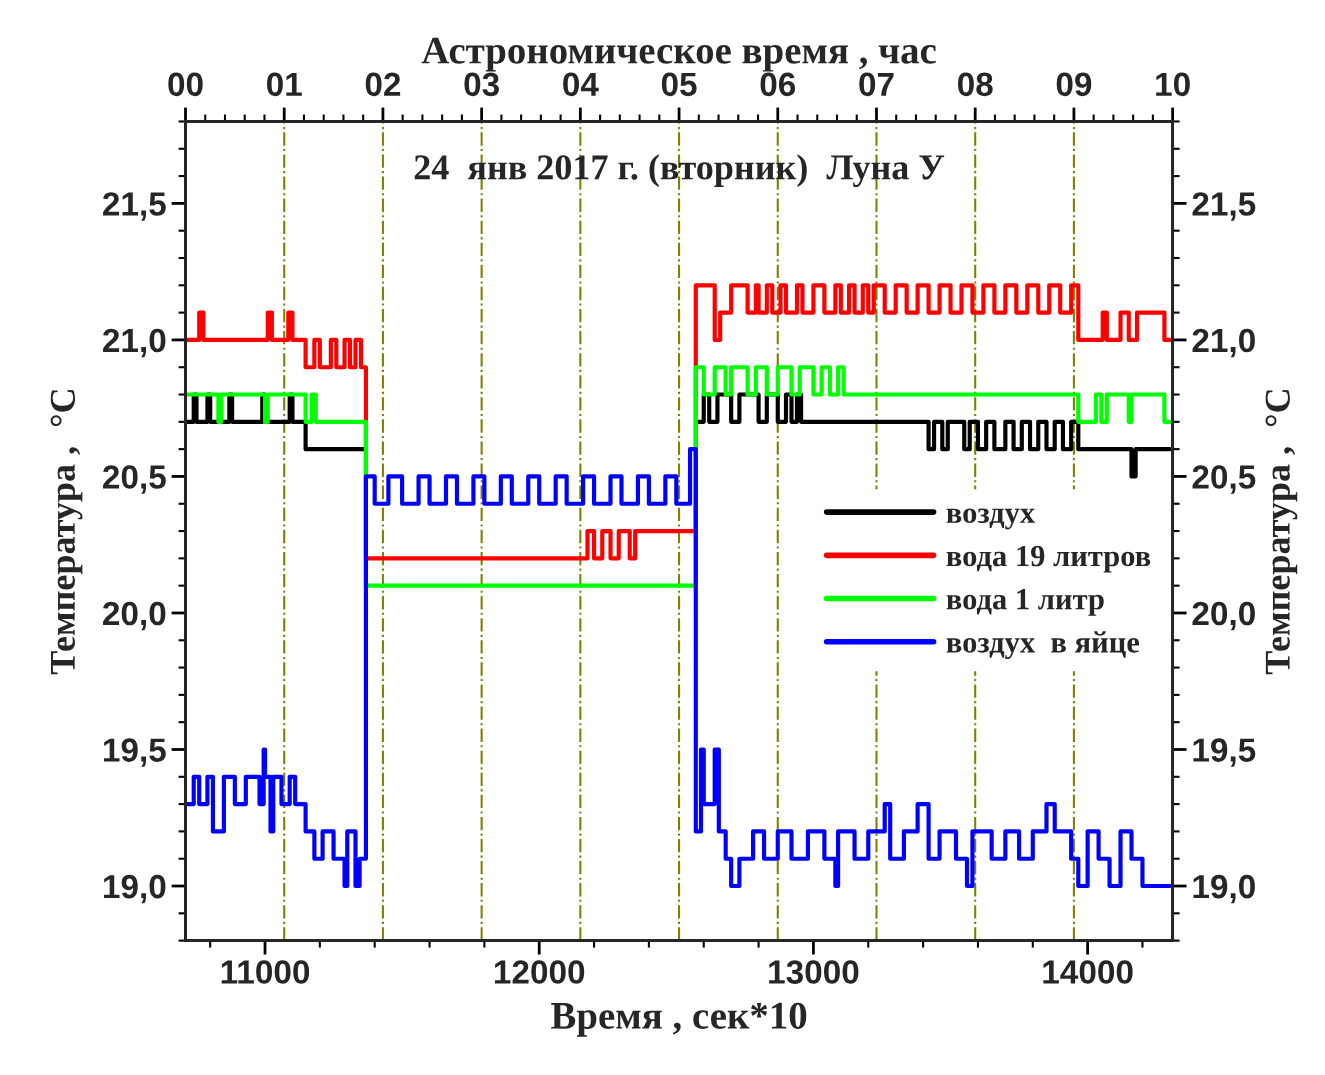 The image size is (1325, 1075). What do you see at coordinates (134, 616) in the screenshot?
I see `y-tick-label: 20,0` at bounding box center [134, 616].